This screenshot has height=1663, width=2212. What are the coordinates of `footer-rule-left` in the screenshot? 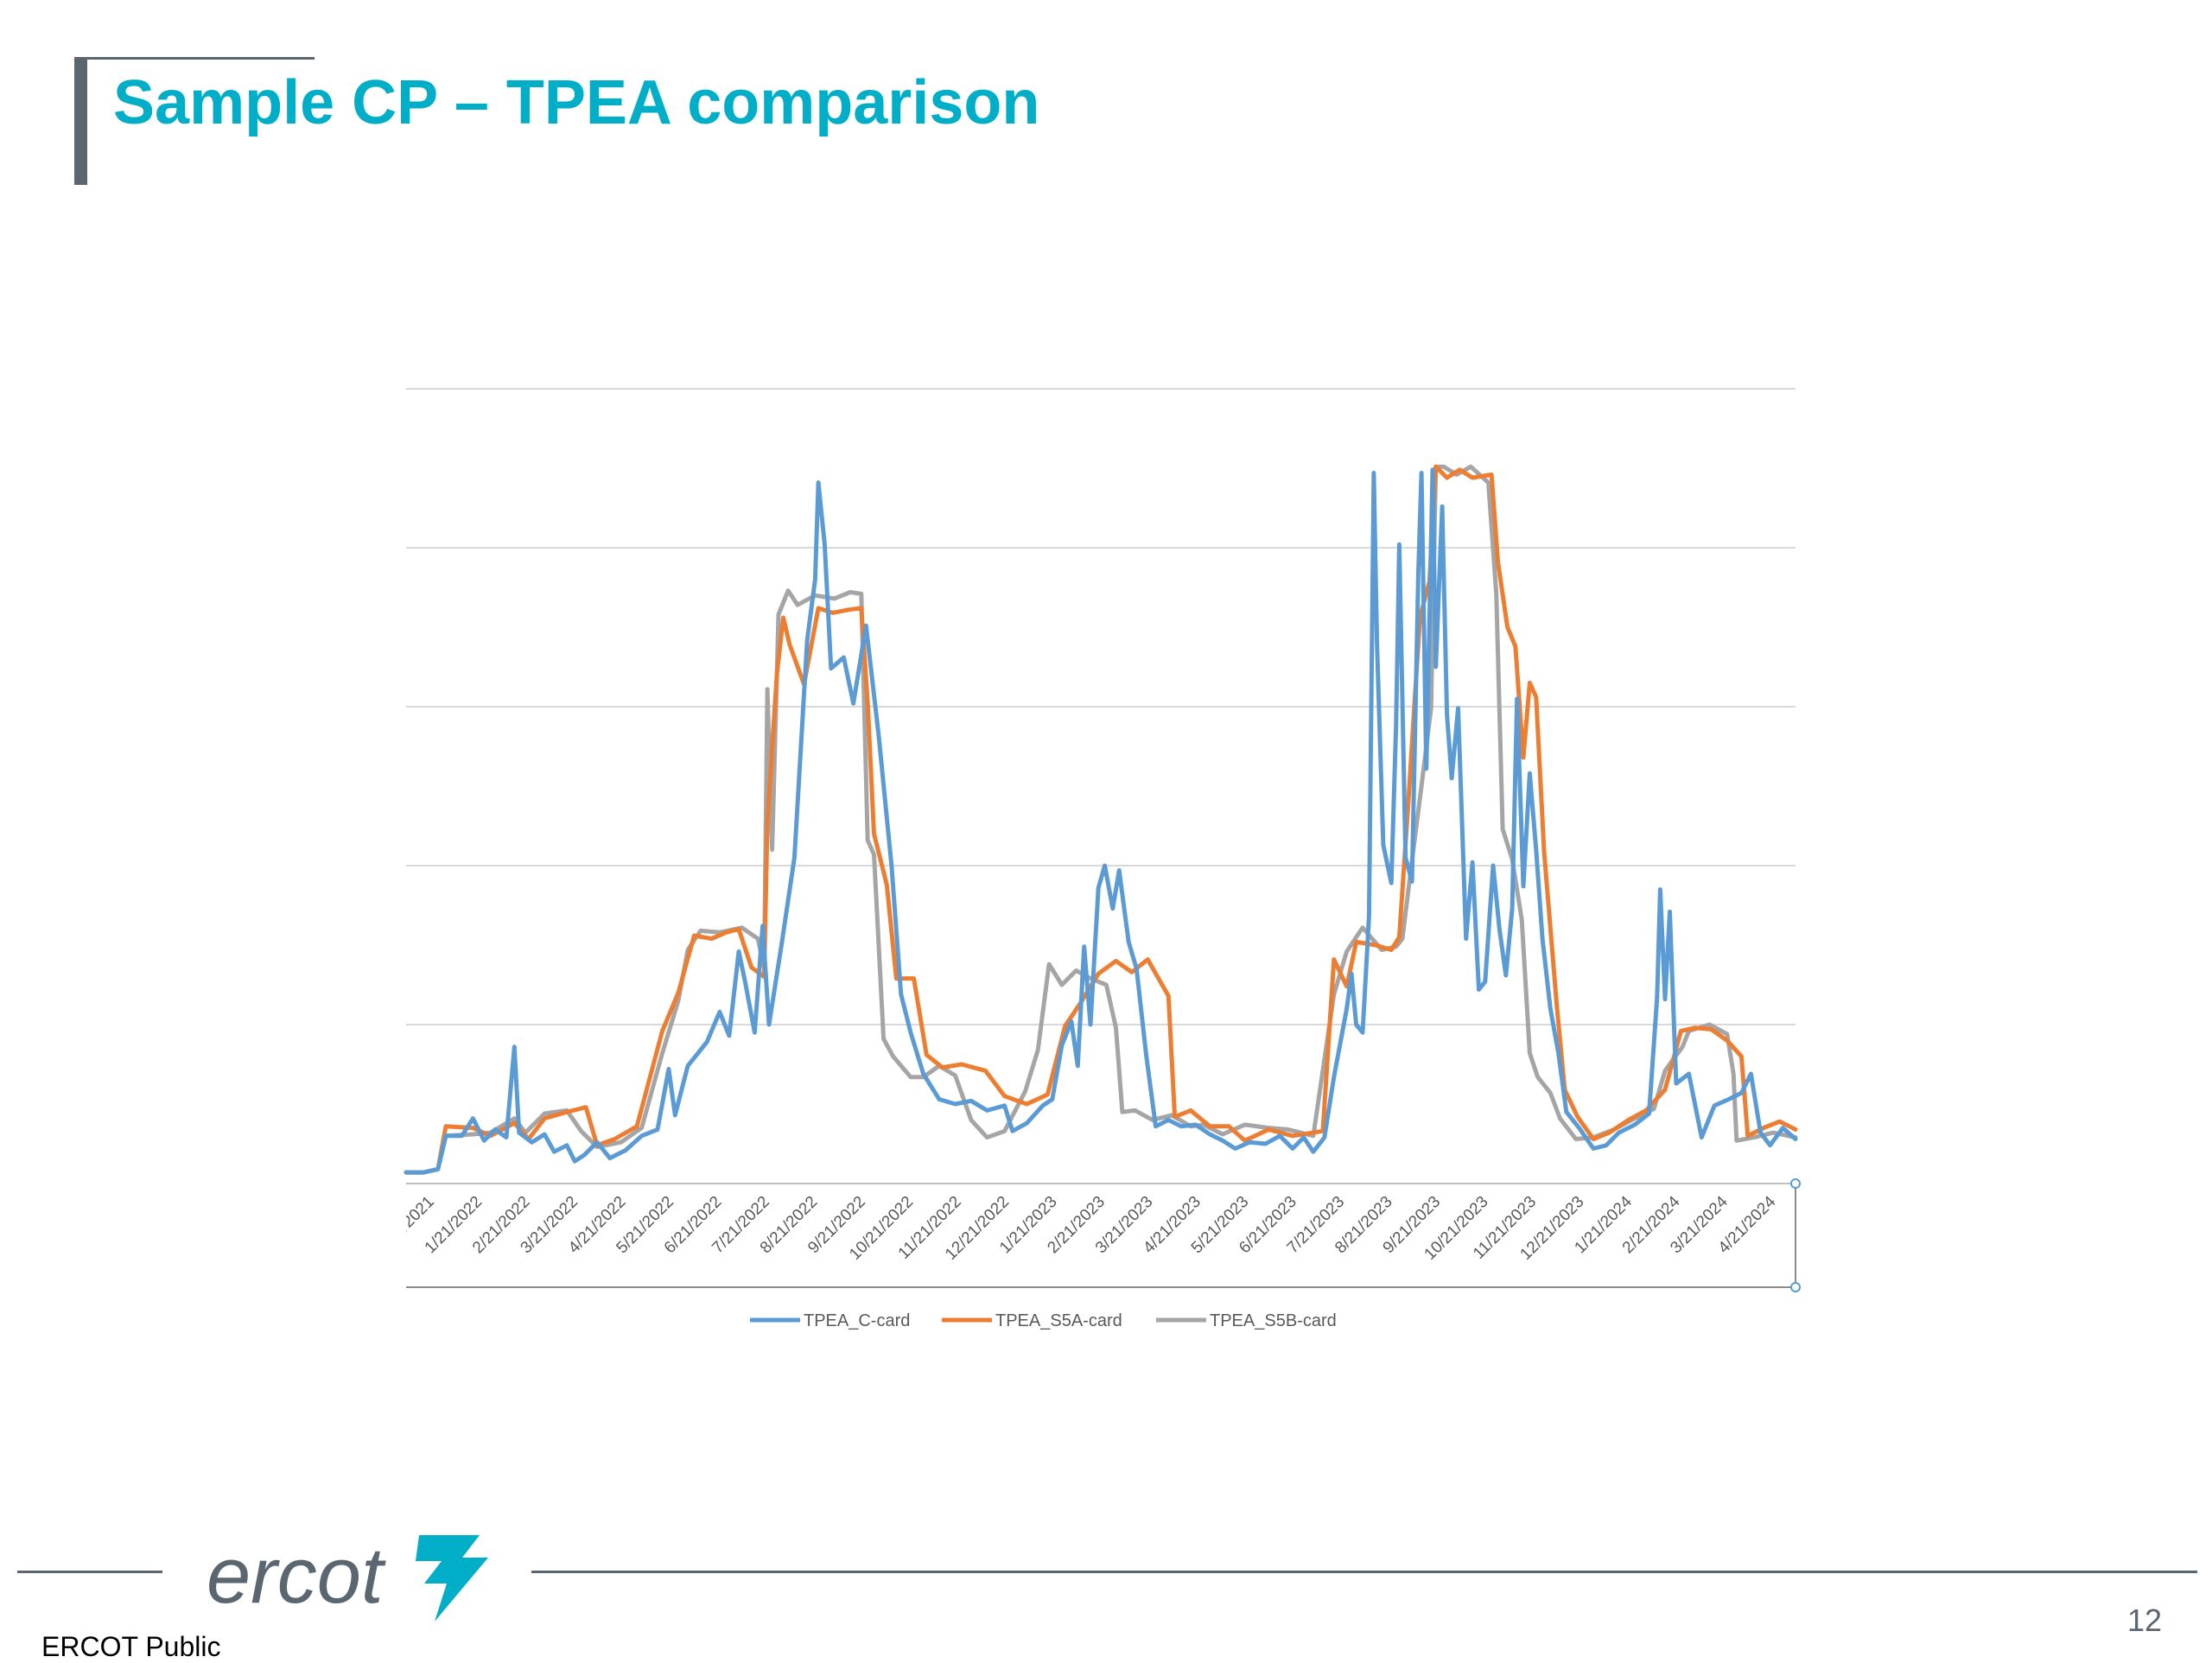 It's located at (89, 1572).